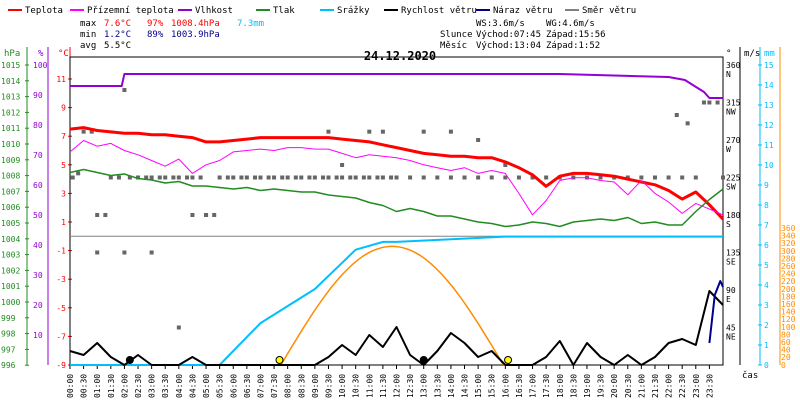 This screenshot has width=800, height=400. What do you see at coordinates (731, 337) in the screenshot?
I see `dir-tick: NE` at bounding box center [731, 337].